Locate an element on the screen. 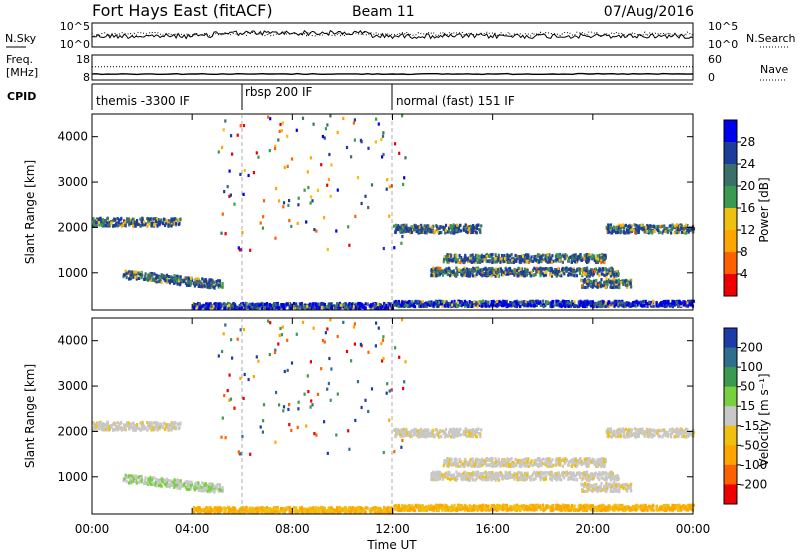 The image size is (800, 554). colorbar-swatch is located at coordinates (730, 241).